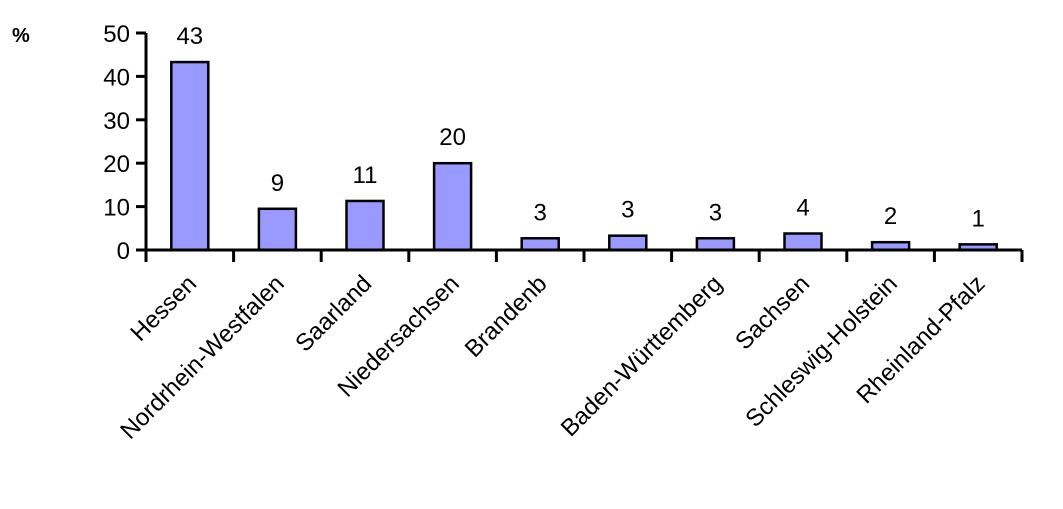 Image resolution: width=1063 pixels, height=509 pixels. What do you see at coordinates (890, 216) in the screenshot?
I see `data-label: 2` at bounding box center [890, 216].